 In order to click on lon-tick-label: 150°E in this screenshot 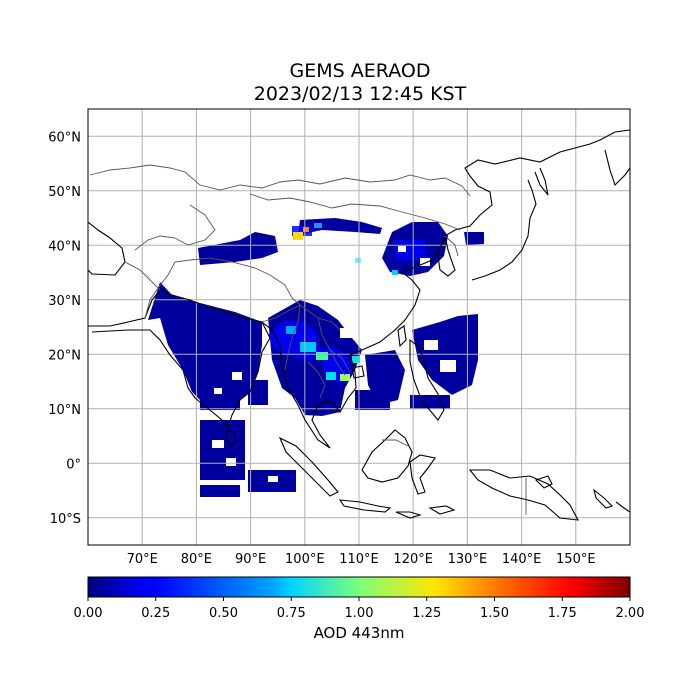, I will do `click(576, 559)`.